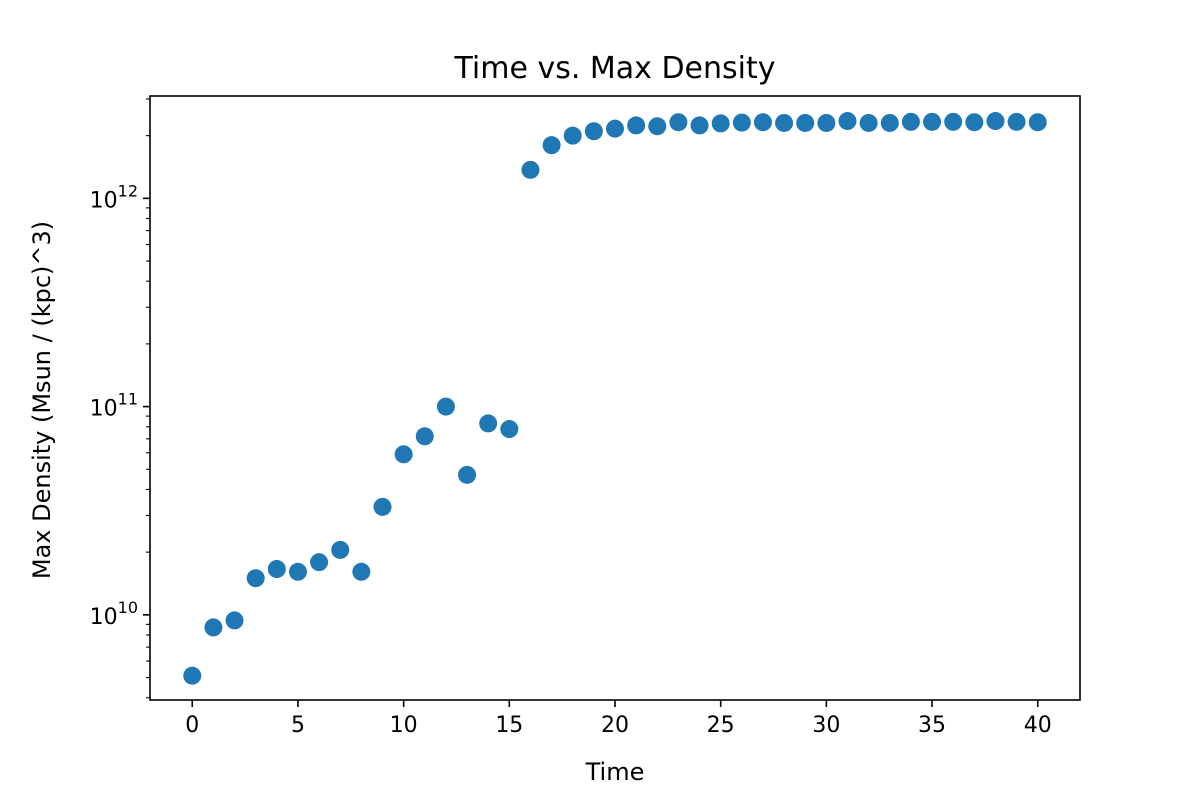  I want to click on y-tick-label: 1012, so click(114, 197).